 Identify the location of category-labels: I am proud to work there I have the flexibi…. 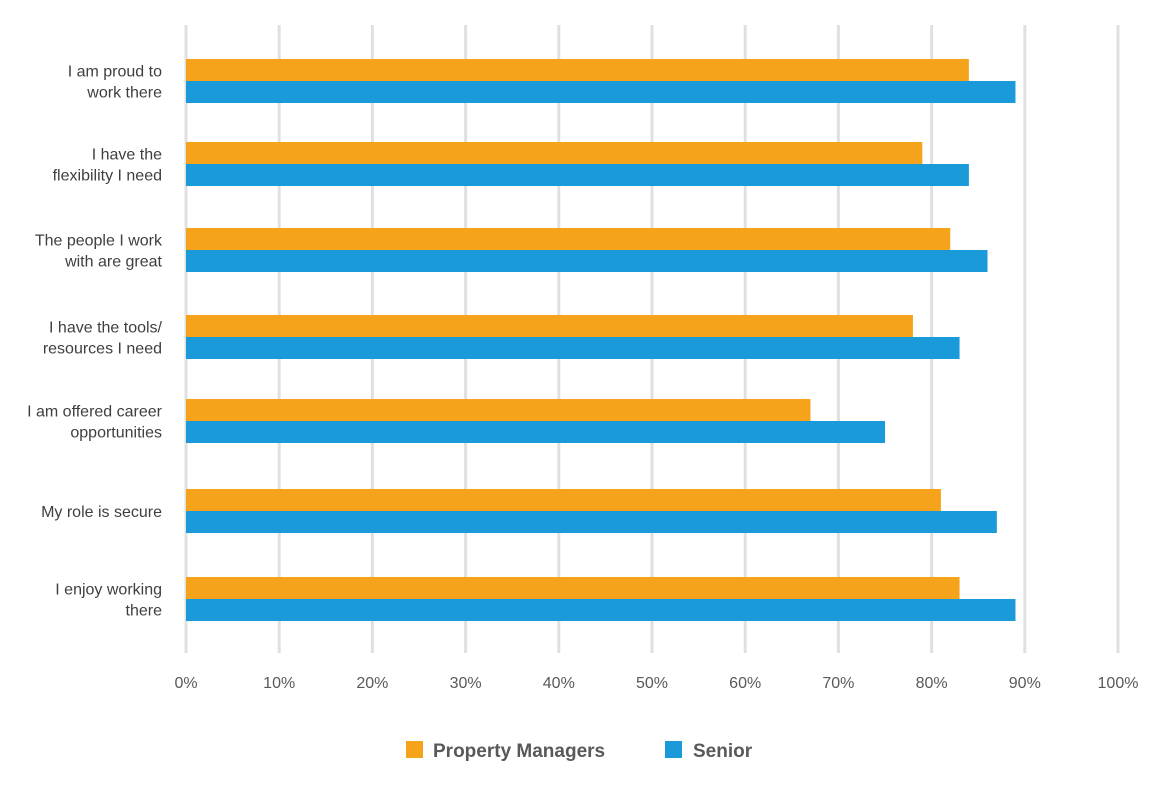
(95, 342).